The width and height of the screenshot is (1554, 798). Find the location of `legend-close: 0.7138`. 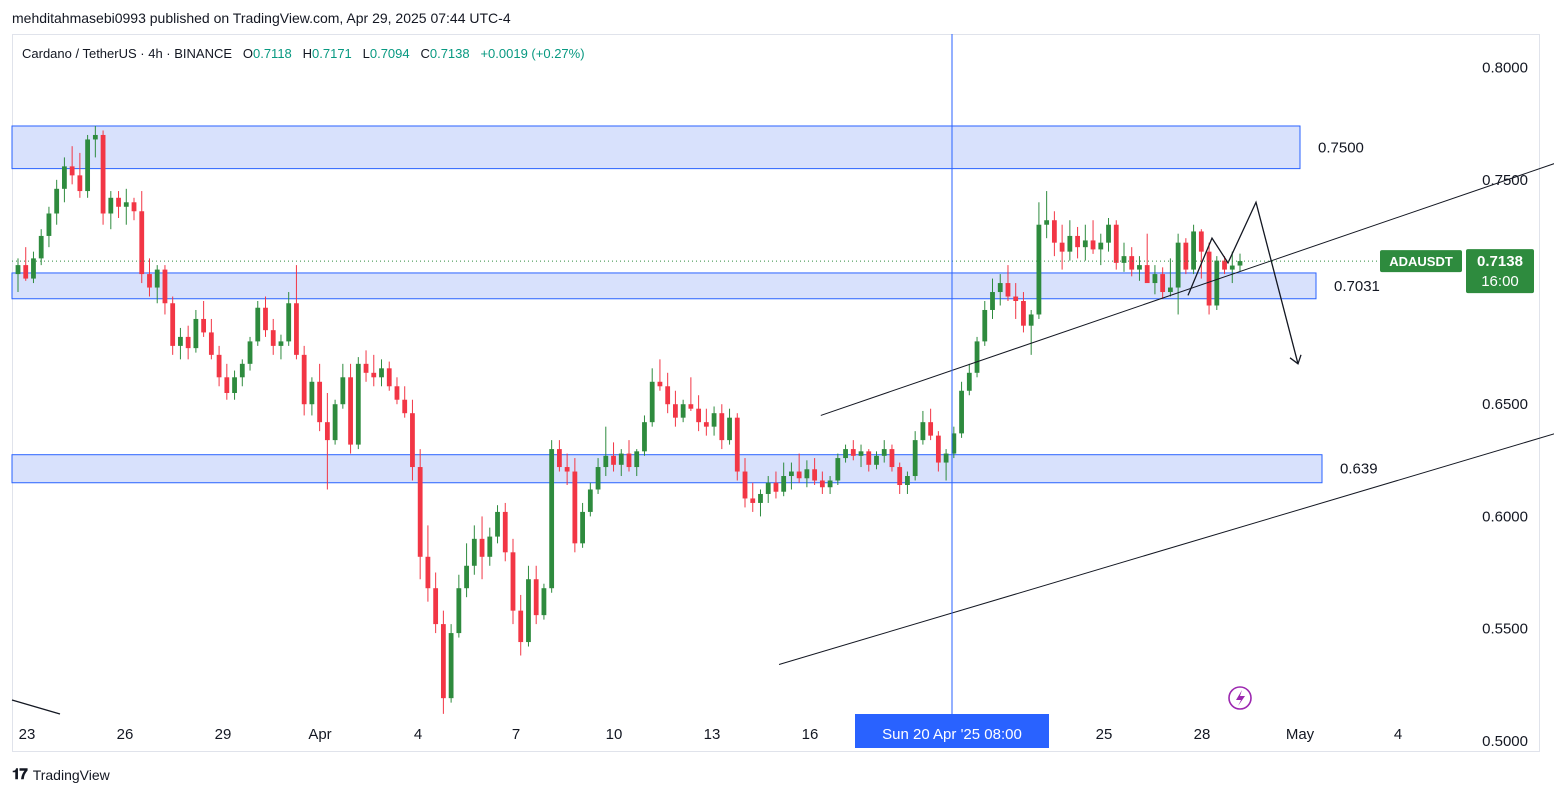

legend-close: 0.7138 is located at coordinates (449, 53).